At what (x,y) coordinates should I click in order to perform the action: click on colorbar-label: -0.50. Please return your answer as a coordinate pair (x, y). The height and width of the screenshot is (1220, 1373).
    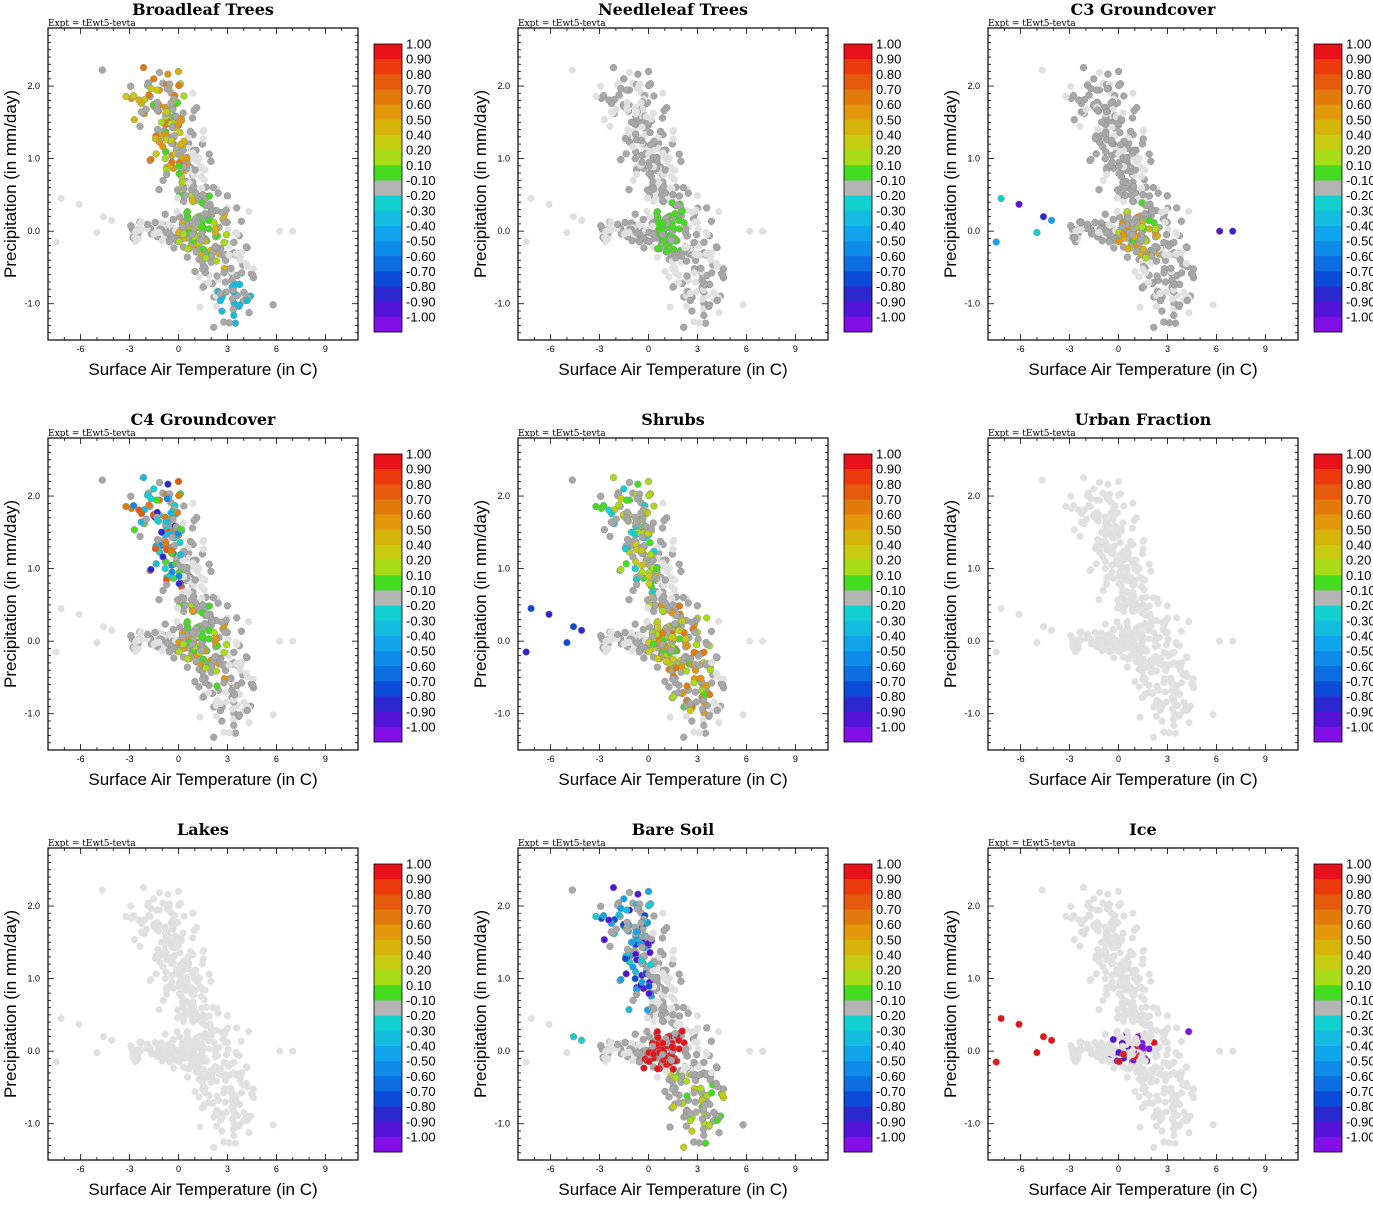
    Looking at the image, I should click on (891, 651).